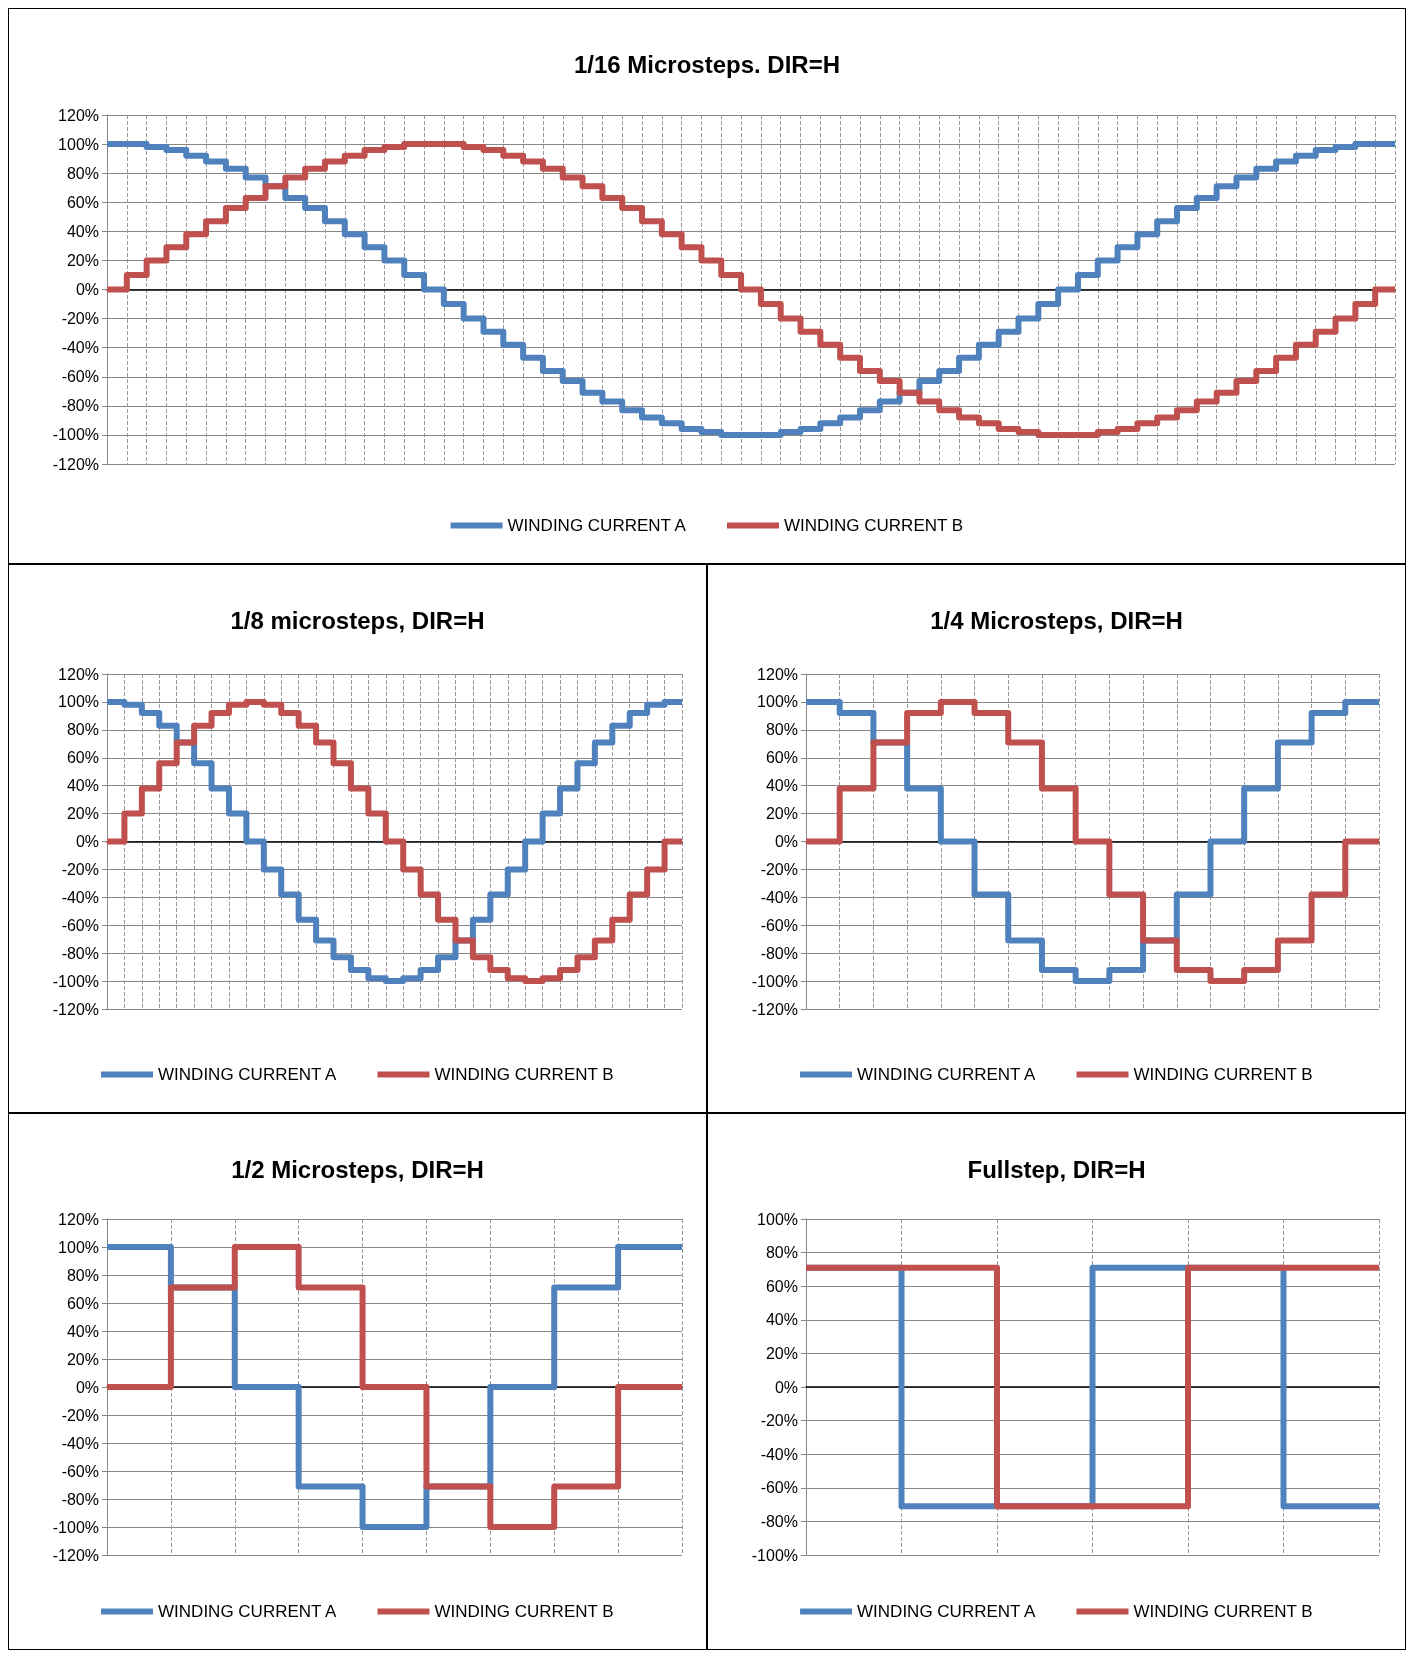  What do you see at coordinates (1056, 1169) in the screenshot?
I see `chart-title: Fullstep, DIR=H` at bounding box center [1056, 1169].